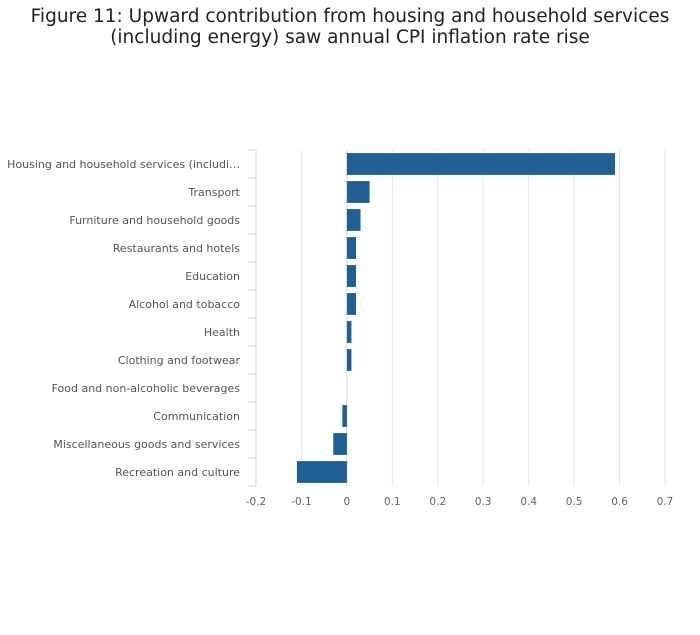 The width and height of the screenshot is (700, 635). What do you see at coordinates (619, 502) in the screenshot?
I see `x-tick-label: 0.6` at bounding box center [619, 502].